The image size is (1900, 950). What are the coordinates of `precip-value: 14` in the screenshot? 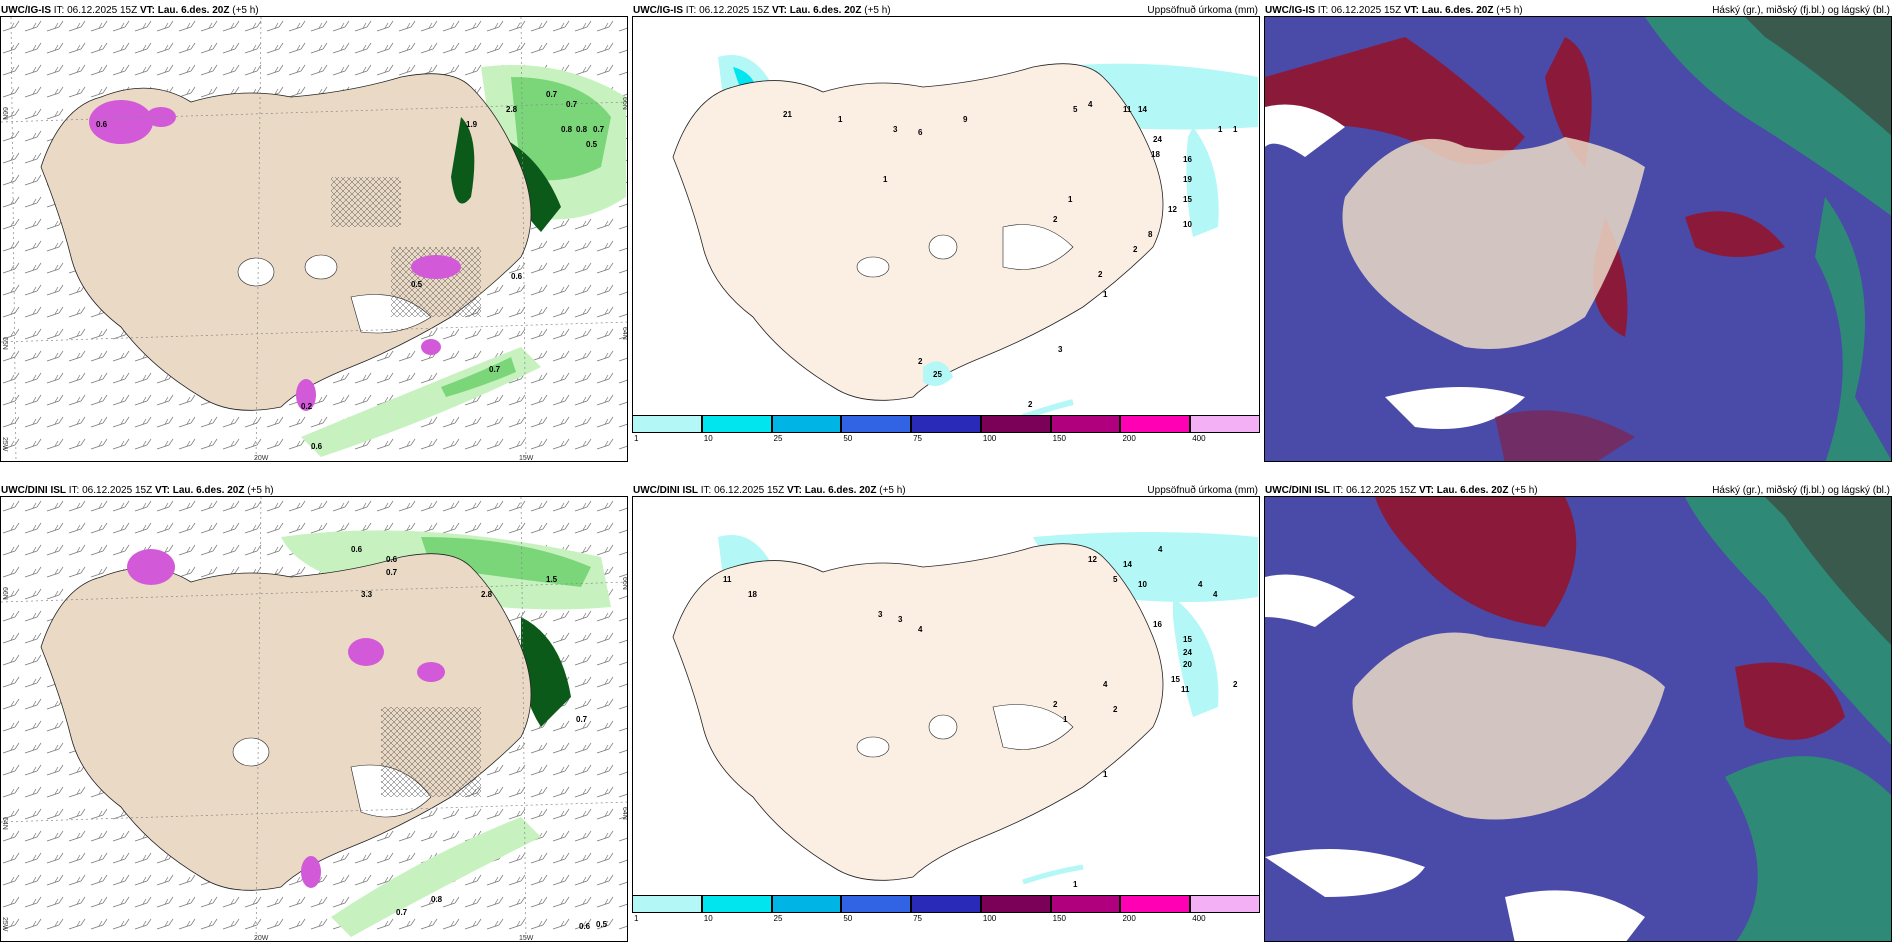 It's located at (1142, 109).